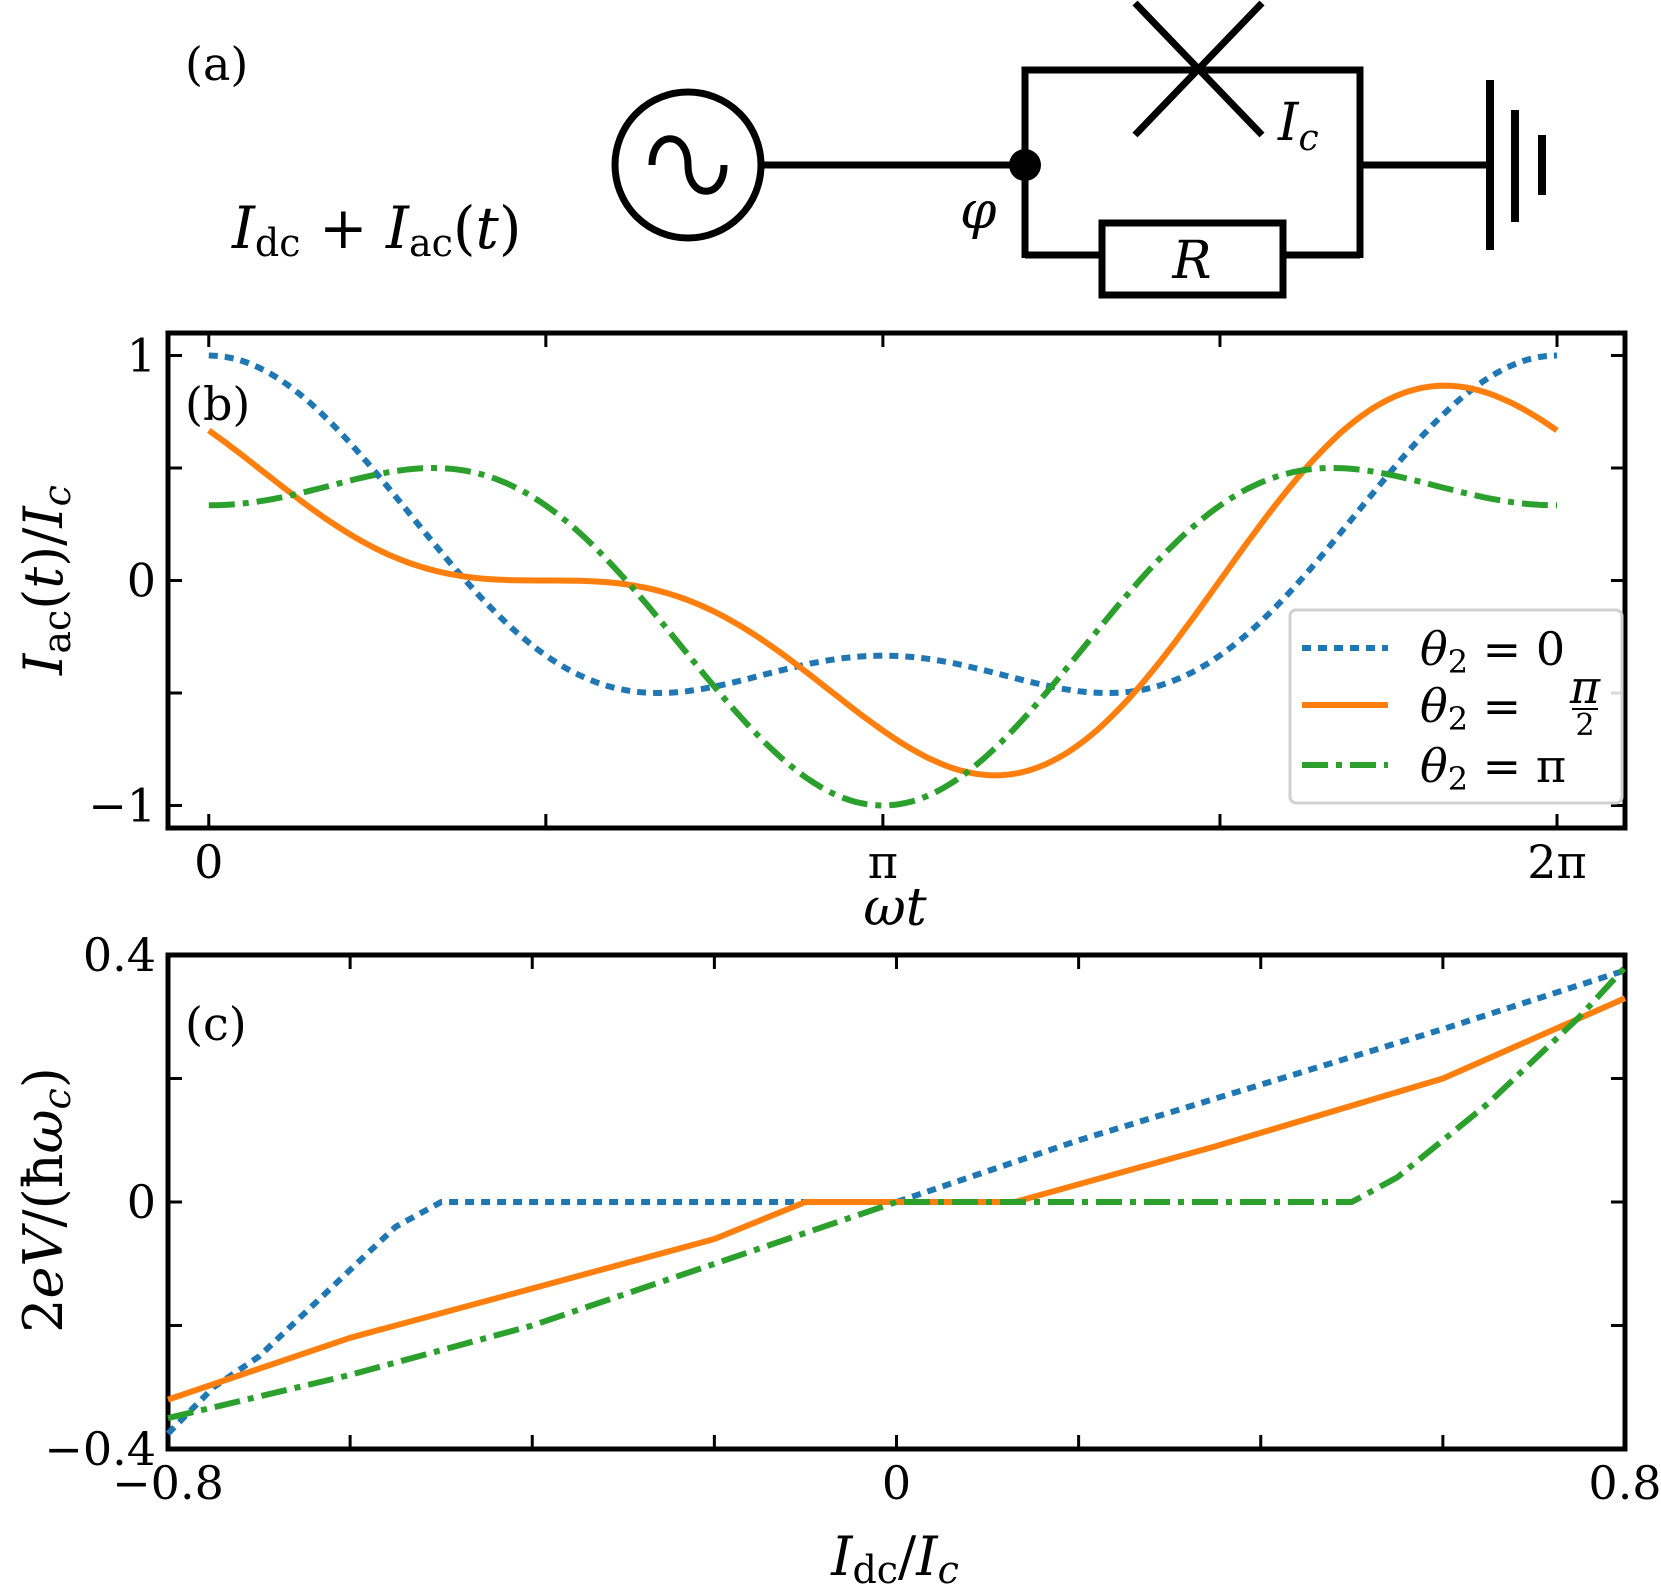  What do you see at coordinates (1470, 708) in the screenshot?
I see `legend-label-theta-half-pi: θ2 =` at bounding box center [1470, 708].